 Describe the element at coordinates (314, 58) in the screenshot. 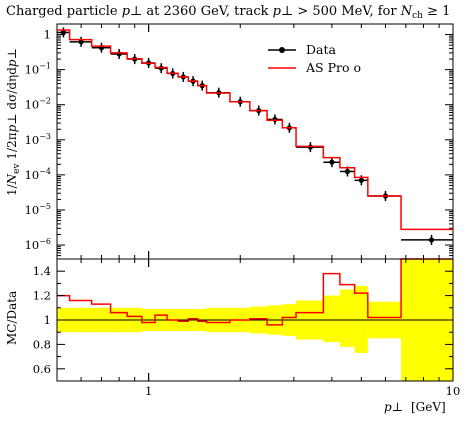

I see `legend: Data AS Pro o` at that location.